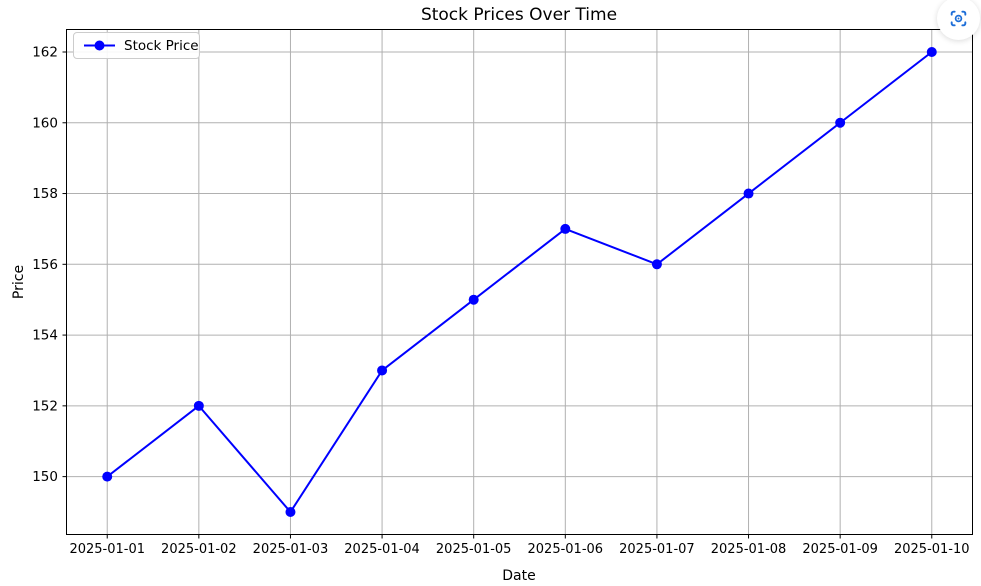 Image resolution: width=981 pixels, height=586 pixels. I want to click on legend-marker-icon, so click(99, 45).